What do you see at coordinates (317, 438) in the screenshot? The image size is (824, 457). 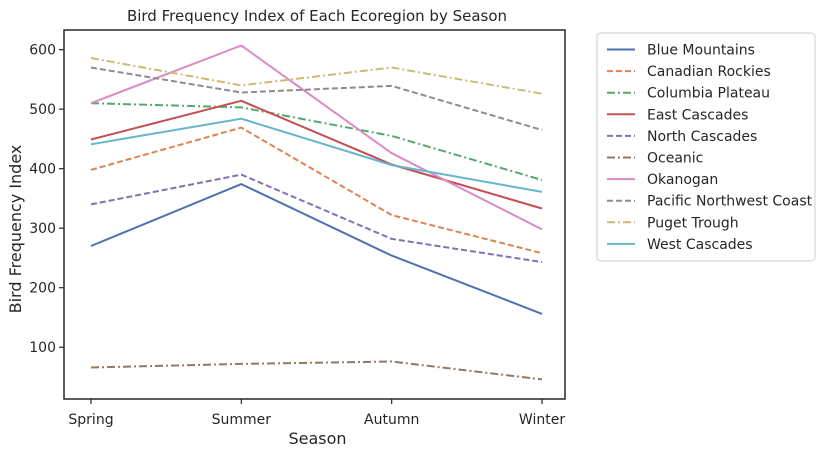 I see `x-axis-label: Season` at bounding box center [317, 438].